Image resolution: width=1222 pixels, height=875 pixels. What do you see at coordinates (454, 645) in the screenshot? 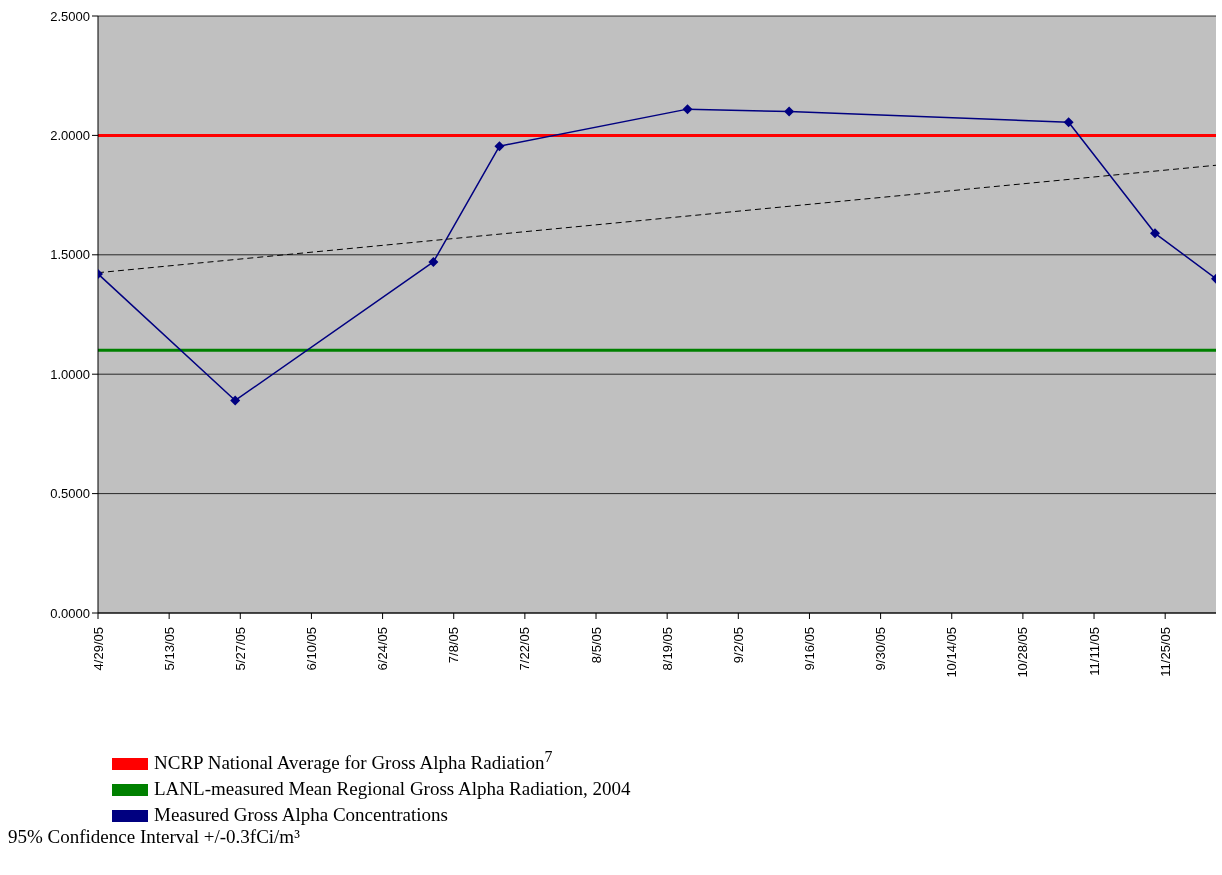
I see `x-tick-label: 7/8/05` at bounding box center [454, 645].